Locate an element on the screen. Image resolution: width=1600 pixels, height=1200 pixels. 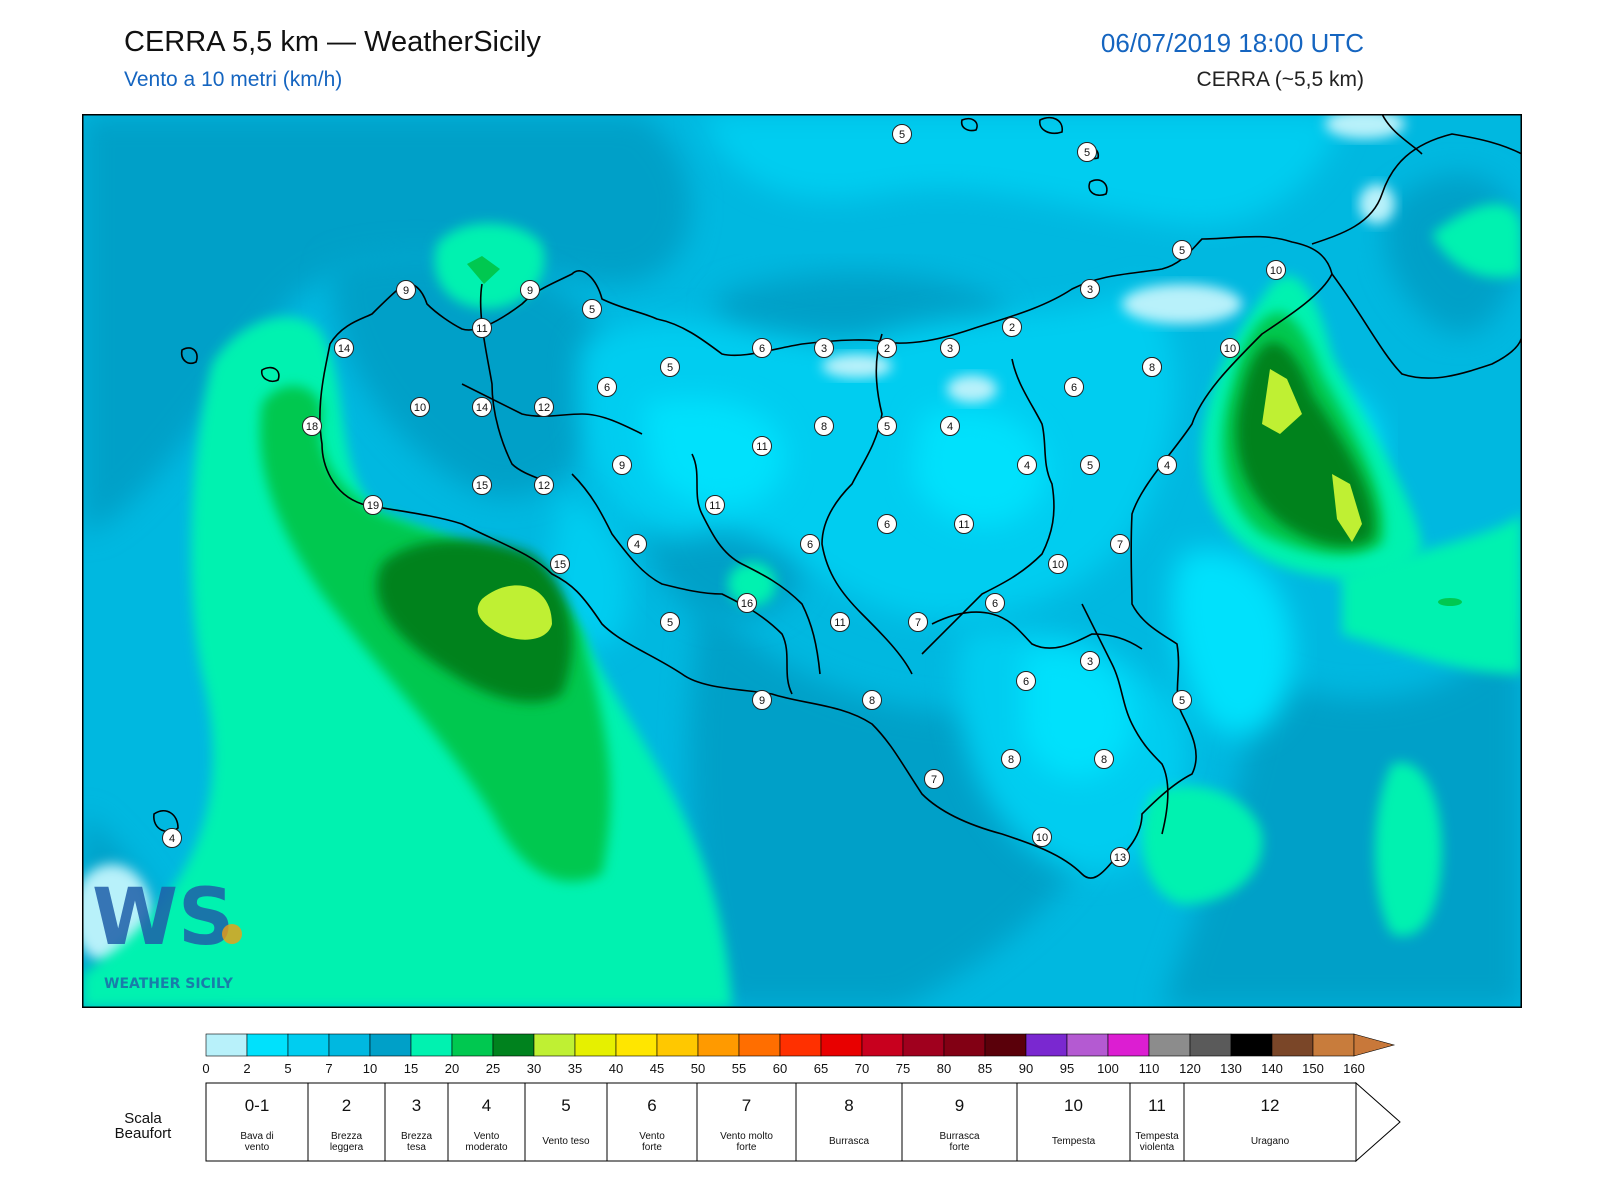
beaufort-name: Vento is located at coordinates (652, 1136).